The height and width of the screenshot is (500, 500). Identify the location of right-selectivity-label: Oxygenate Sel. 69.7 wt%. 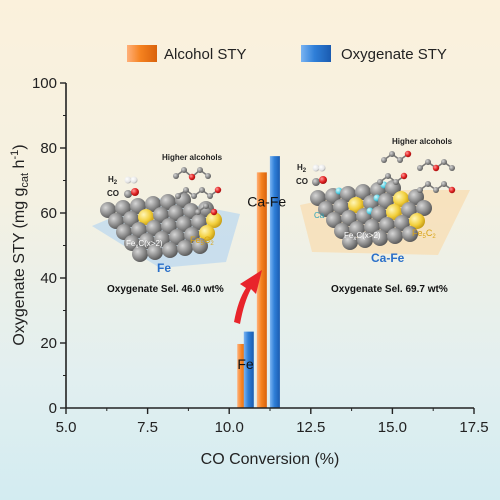
(389, 289).